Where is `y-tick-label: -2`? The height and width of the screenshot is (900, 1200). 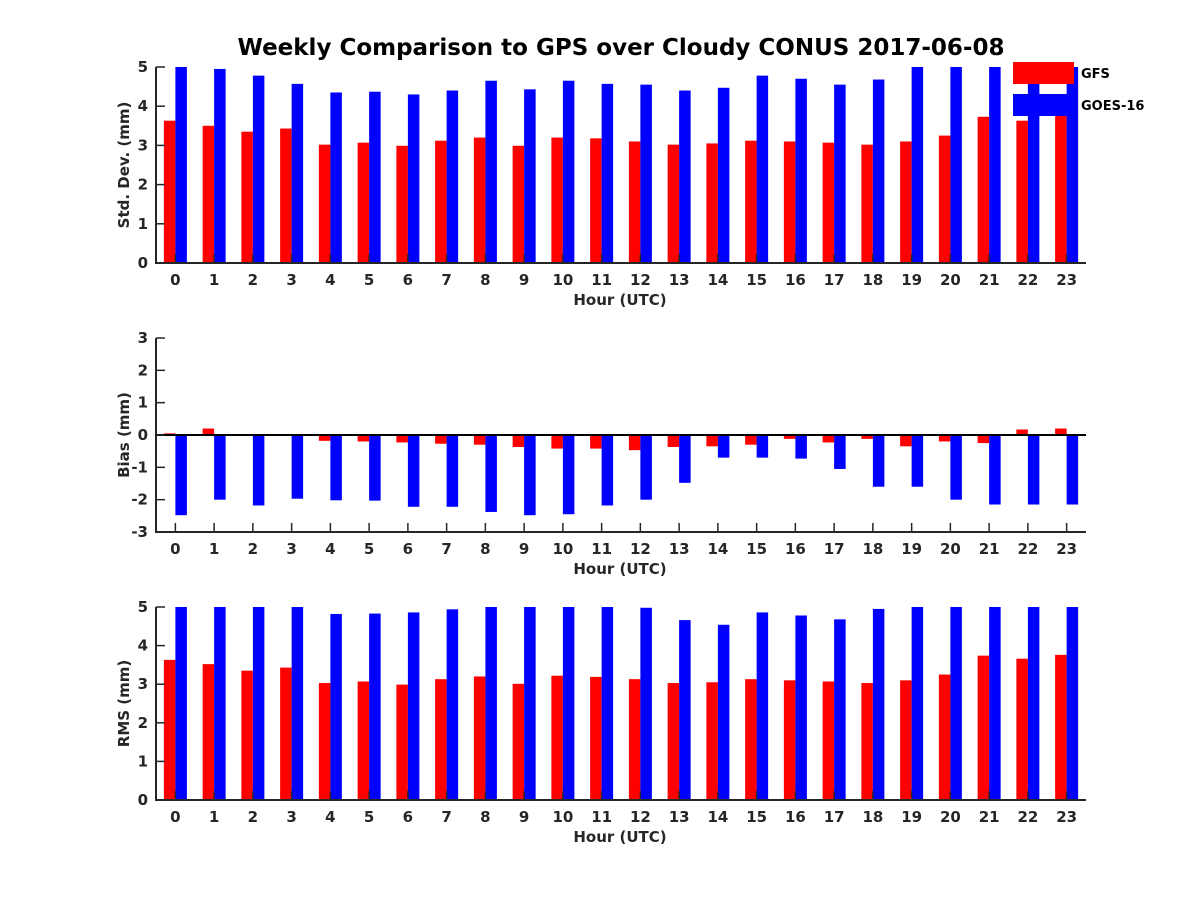 y-tick-label: -2 is located at coordinates (139, 500).